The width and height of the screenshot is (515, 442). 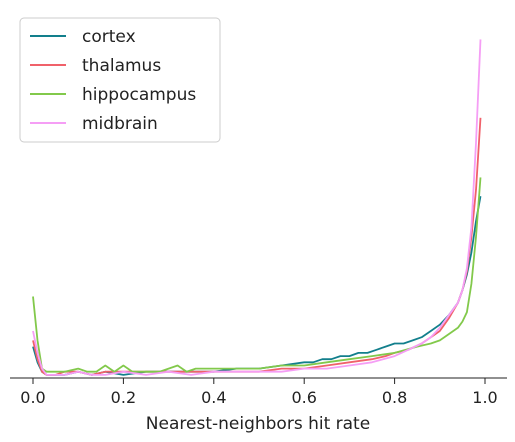 What do you see at coordinates (258, 424) in the screenshot?
I see `x-axis-title: Nearest-neighbors hit rate` at bounding box center [258, 424].